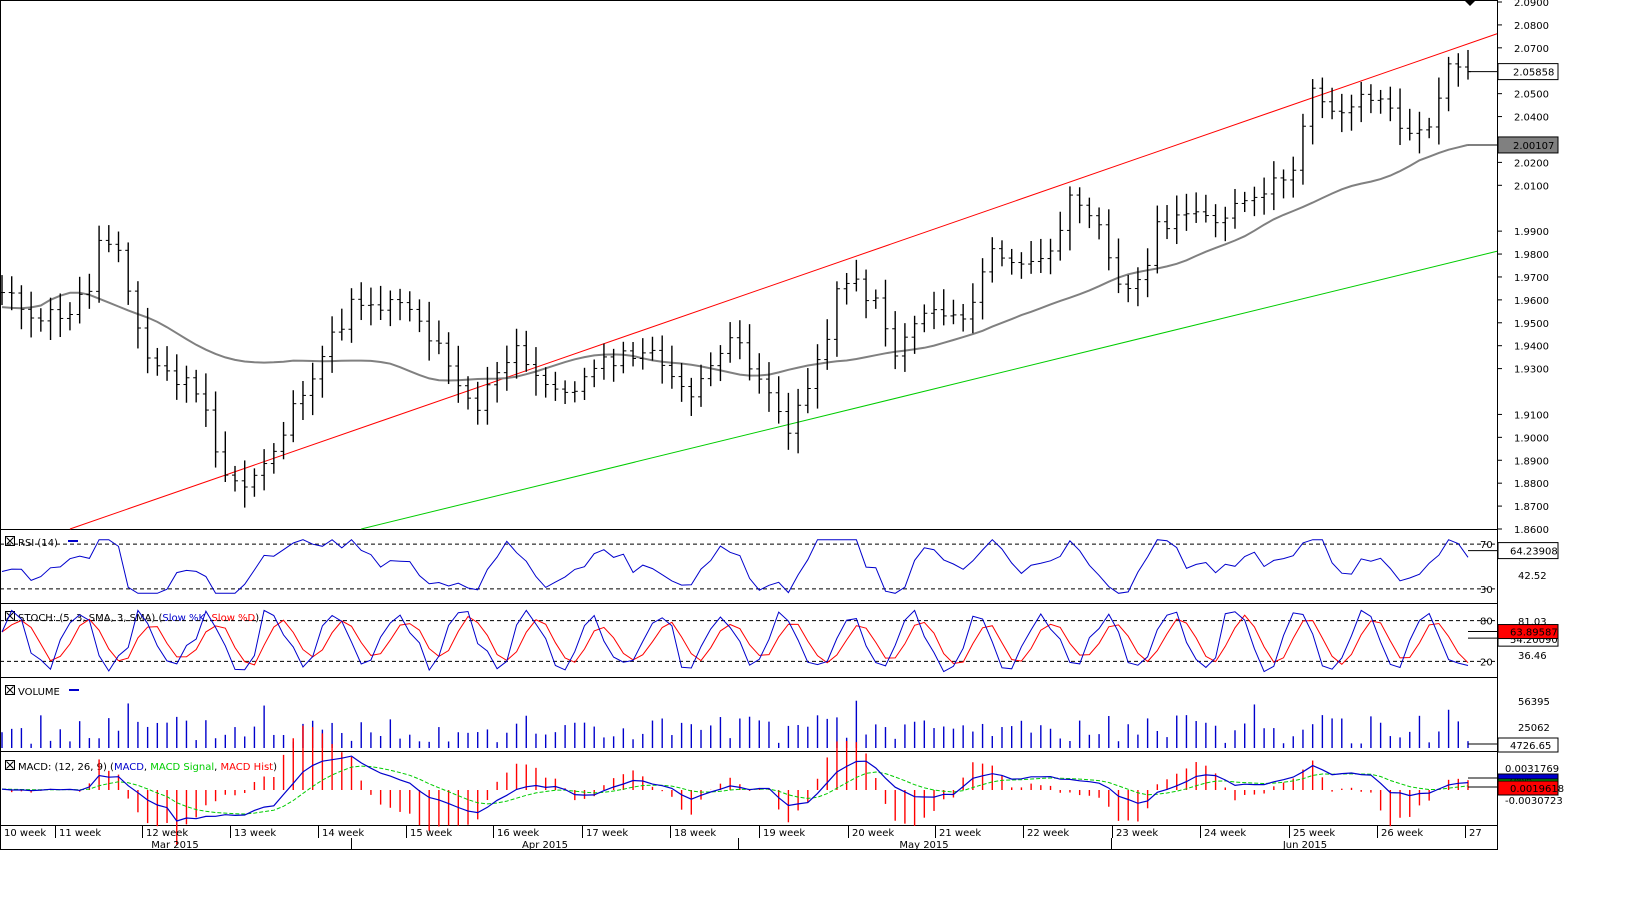  I want to click on price-tick-label: 1.9800, so click(1531, 255).